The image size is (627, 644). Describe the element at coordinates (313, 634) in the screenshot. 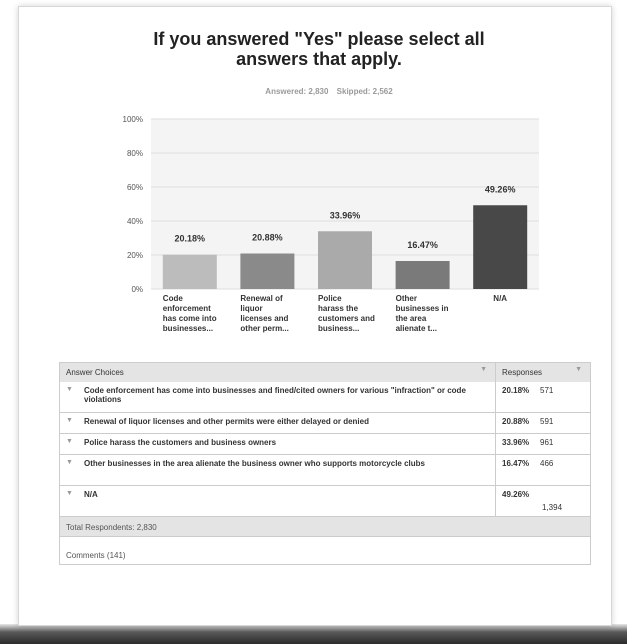

I see `bottom-shadow` at that location.